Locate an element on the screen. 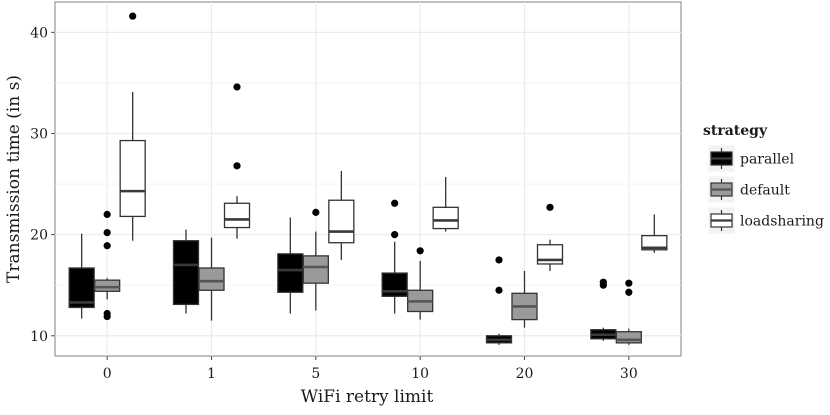 The width and height of the screenshot is (830, 415). y-tick-label: 20 is located at coordinates (39, 236).